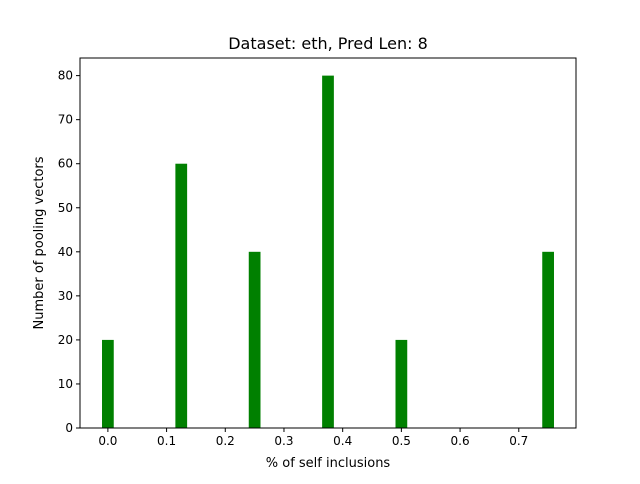 The image size is (640, 484). What do you see at coordinates (283, 441) in the screenshot?
I see `x-tick-label: 0.3` at bounding box center [283, 441].